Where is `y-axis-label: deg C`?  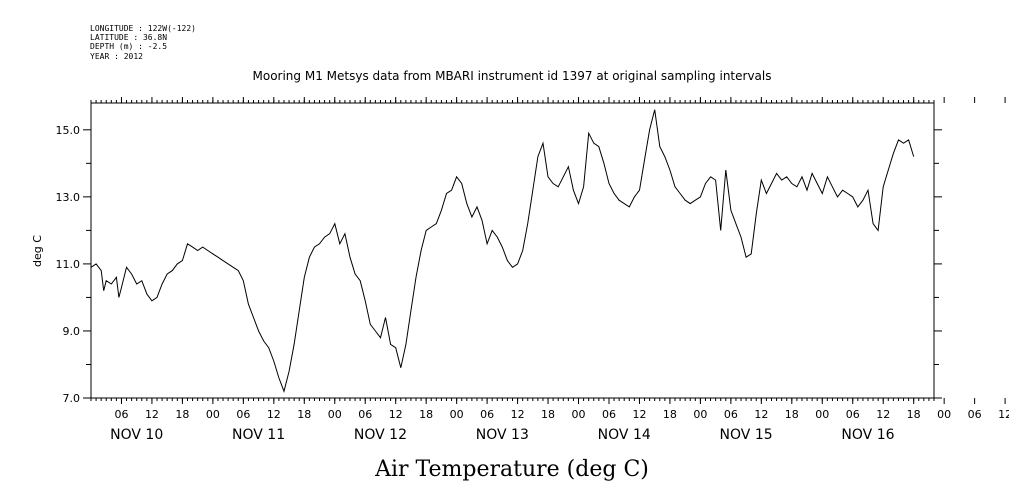
y-axis-label: deg C is located at coordinates (37, 251).